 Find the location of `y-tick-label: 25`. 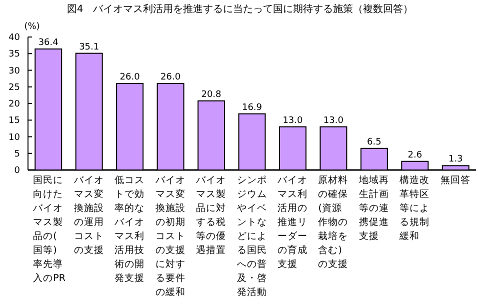

y-tick-label: 25 is located at coordinates (14, 87).